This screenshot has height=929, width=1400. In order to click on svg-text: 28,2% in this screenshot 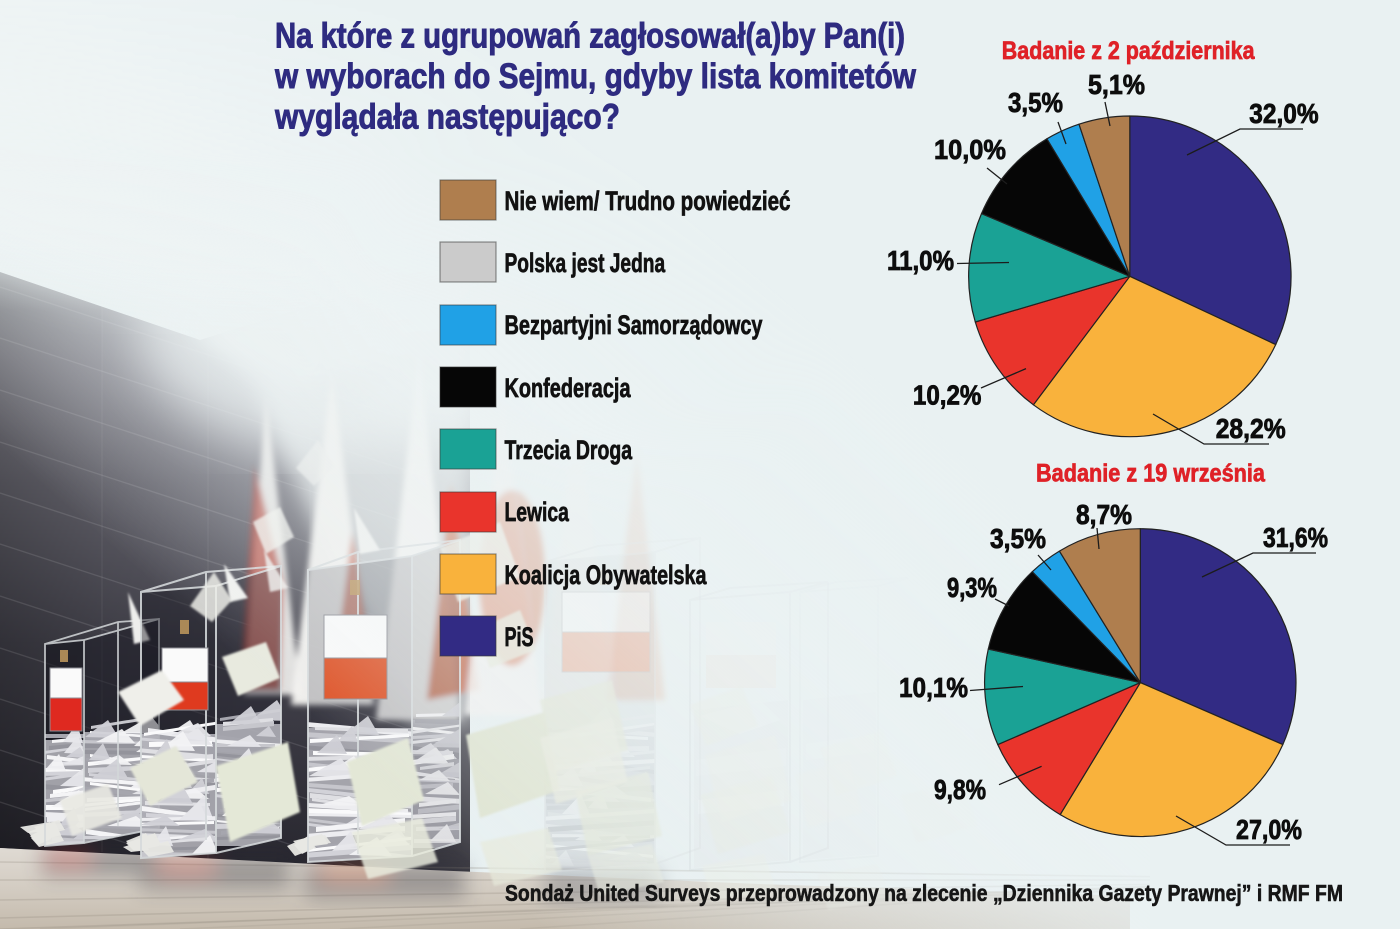, I will do `click(1251, 428)`.